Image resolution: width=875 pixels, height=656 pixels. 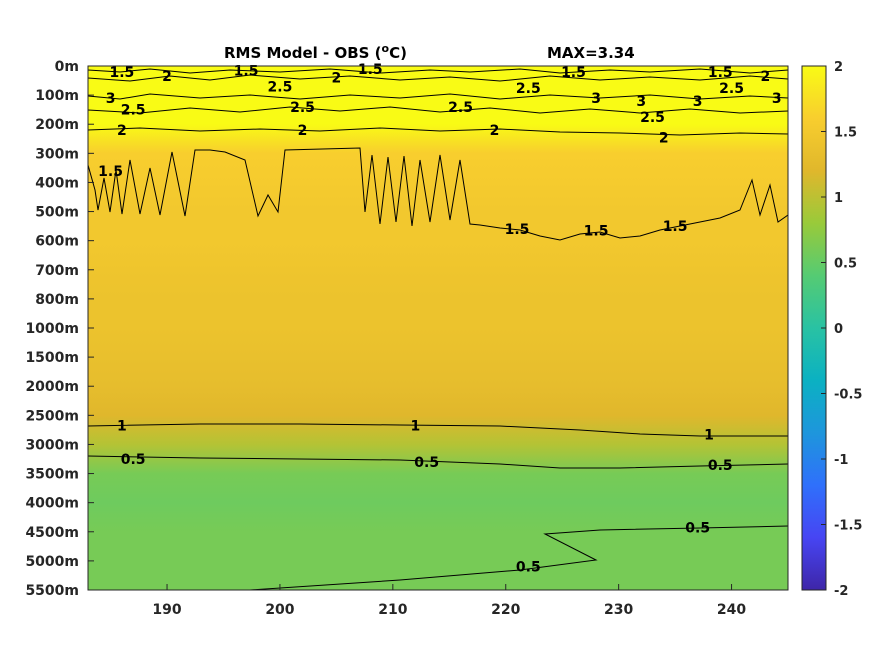 I want to click on x-tick-label: 220, so click(x=505, y=610).